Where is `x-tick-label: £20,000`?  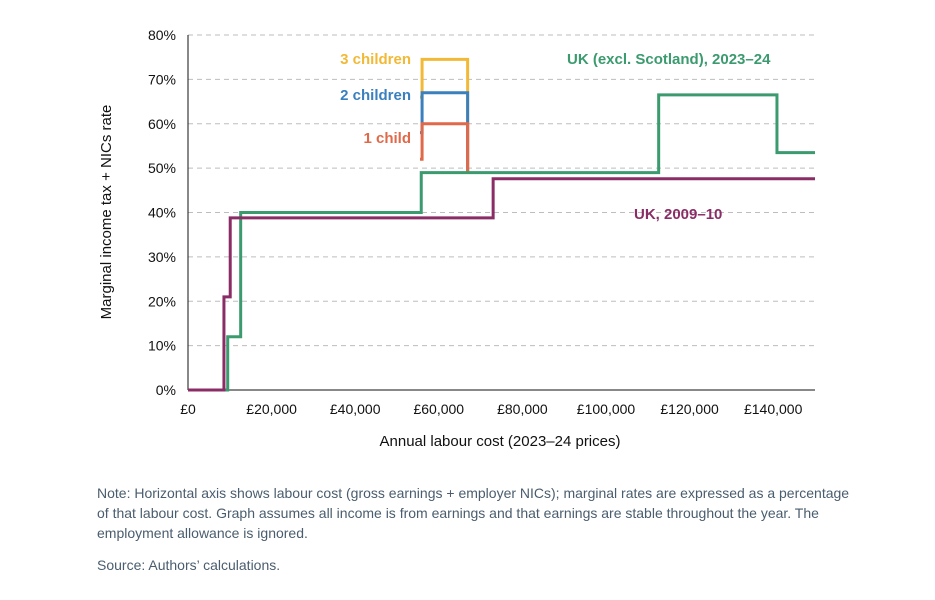
x-tick-label: £20,000 is located at coordinates (271, 409).